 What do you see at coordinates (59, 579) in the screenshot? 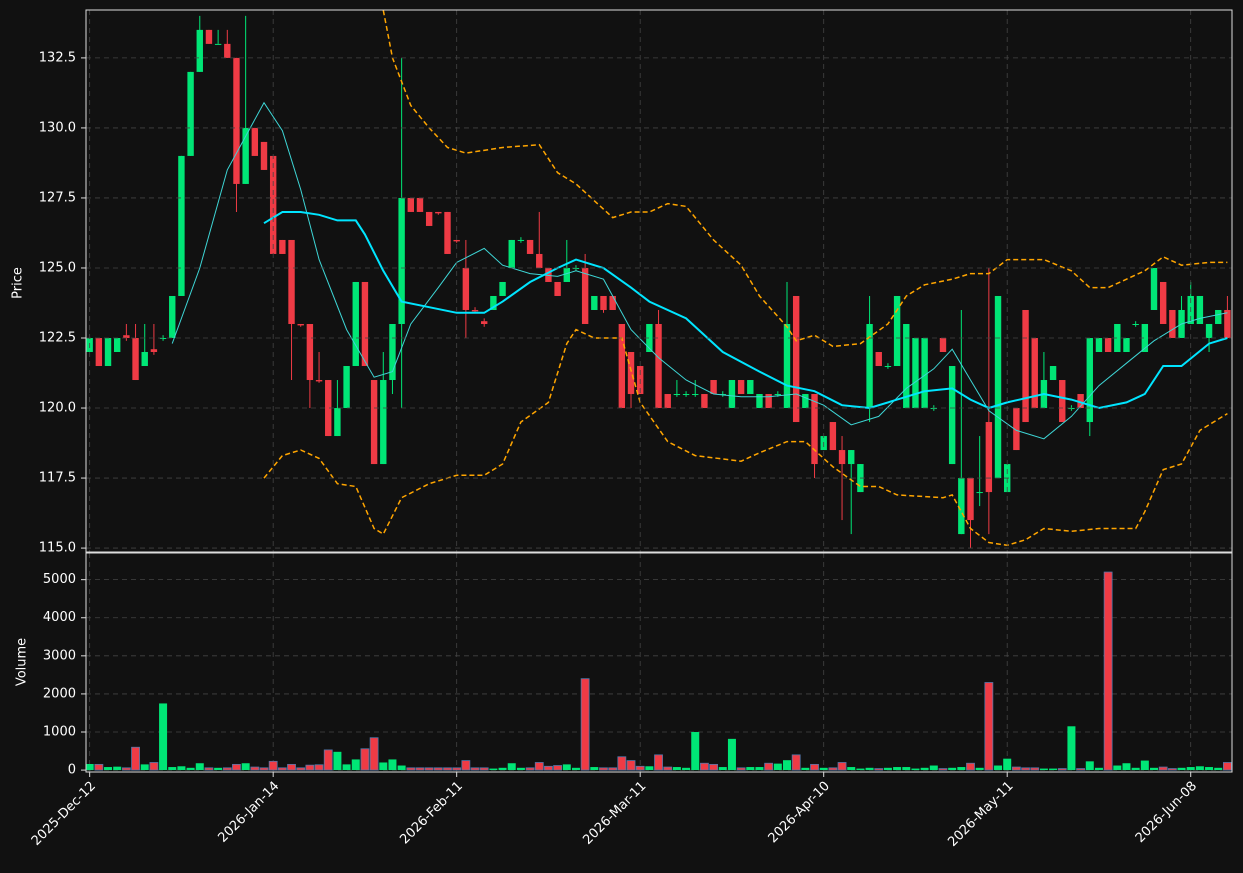
I see `y-tick-label: 5000` at bounding box center [59, 579].